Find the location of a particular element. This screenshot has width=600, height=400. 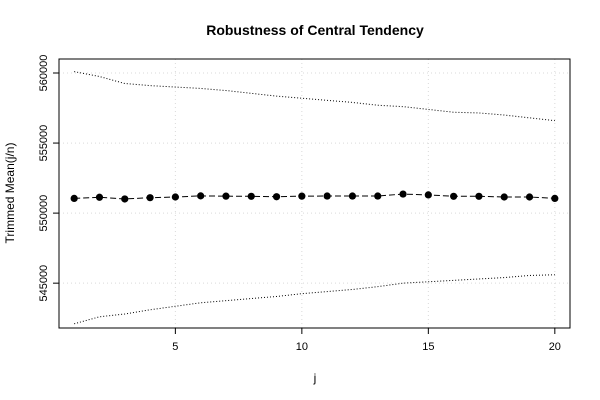

y-axis-label: Trimmed Mean(j/n) is located at coordinates (10, 193).